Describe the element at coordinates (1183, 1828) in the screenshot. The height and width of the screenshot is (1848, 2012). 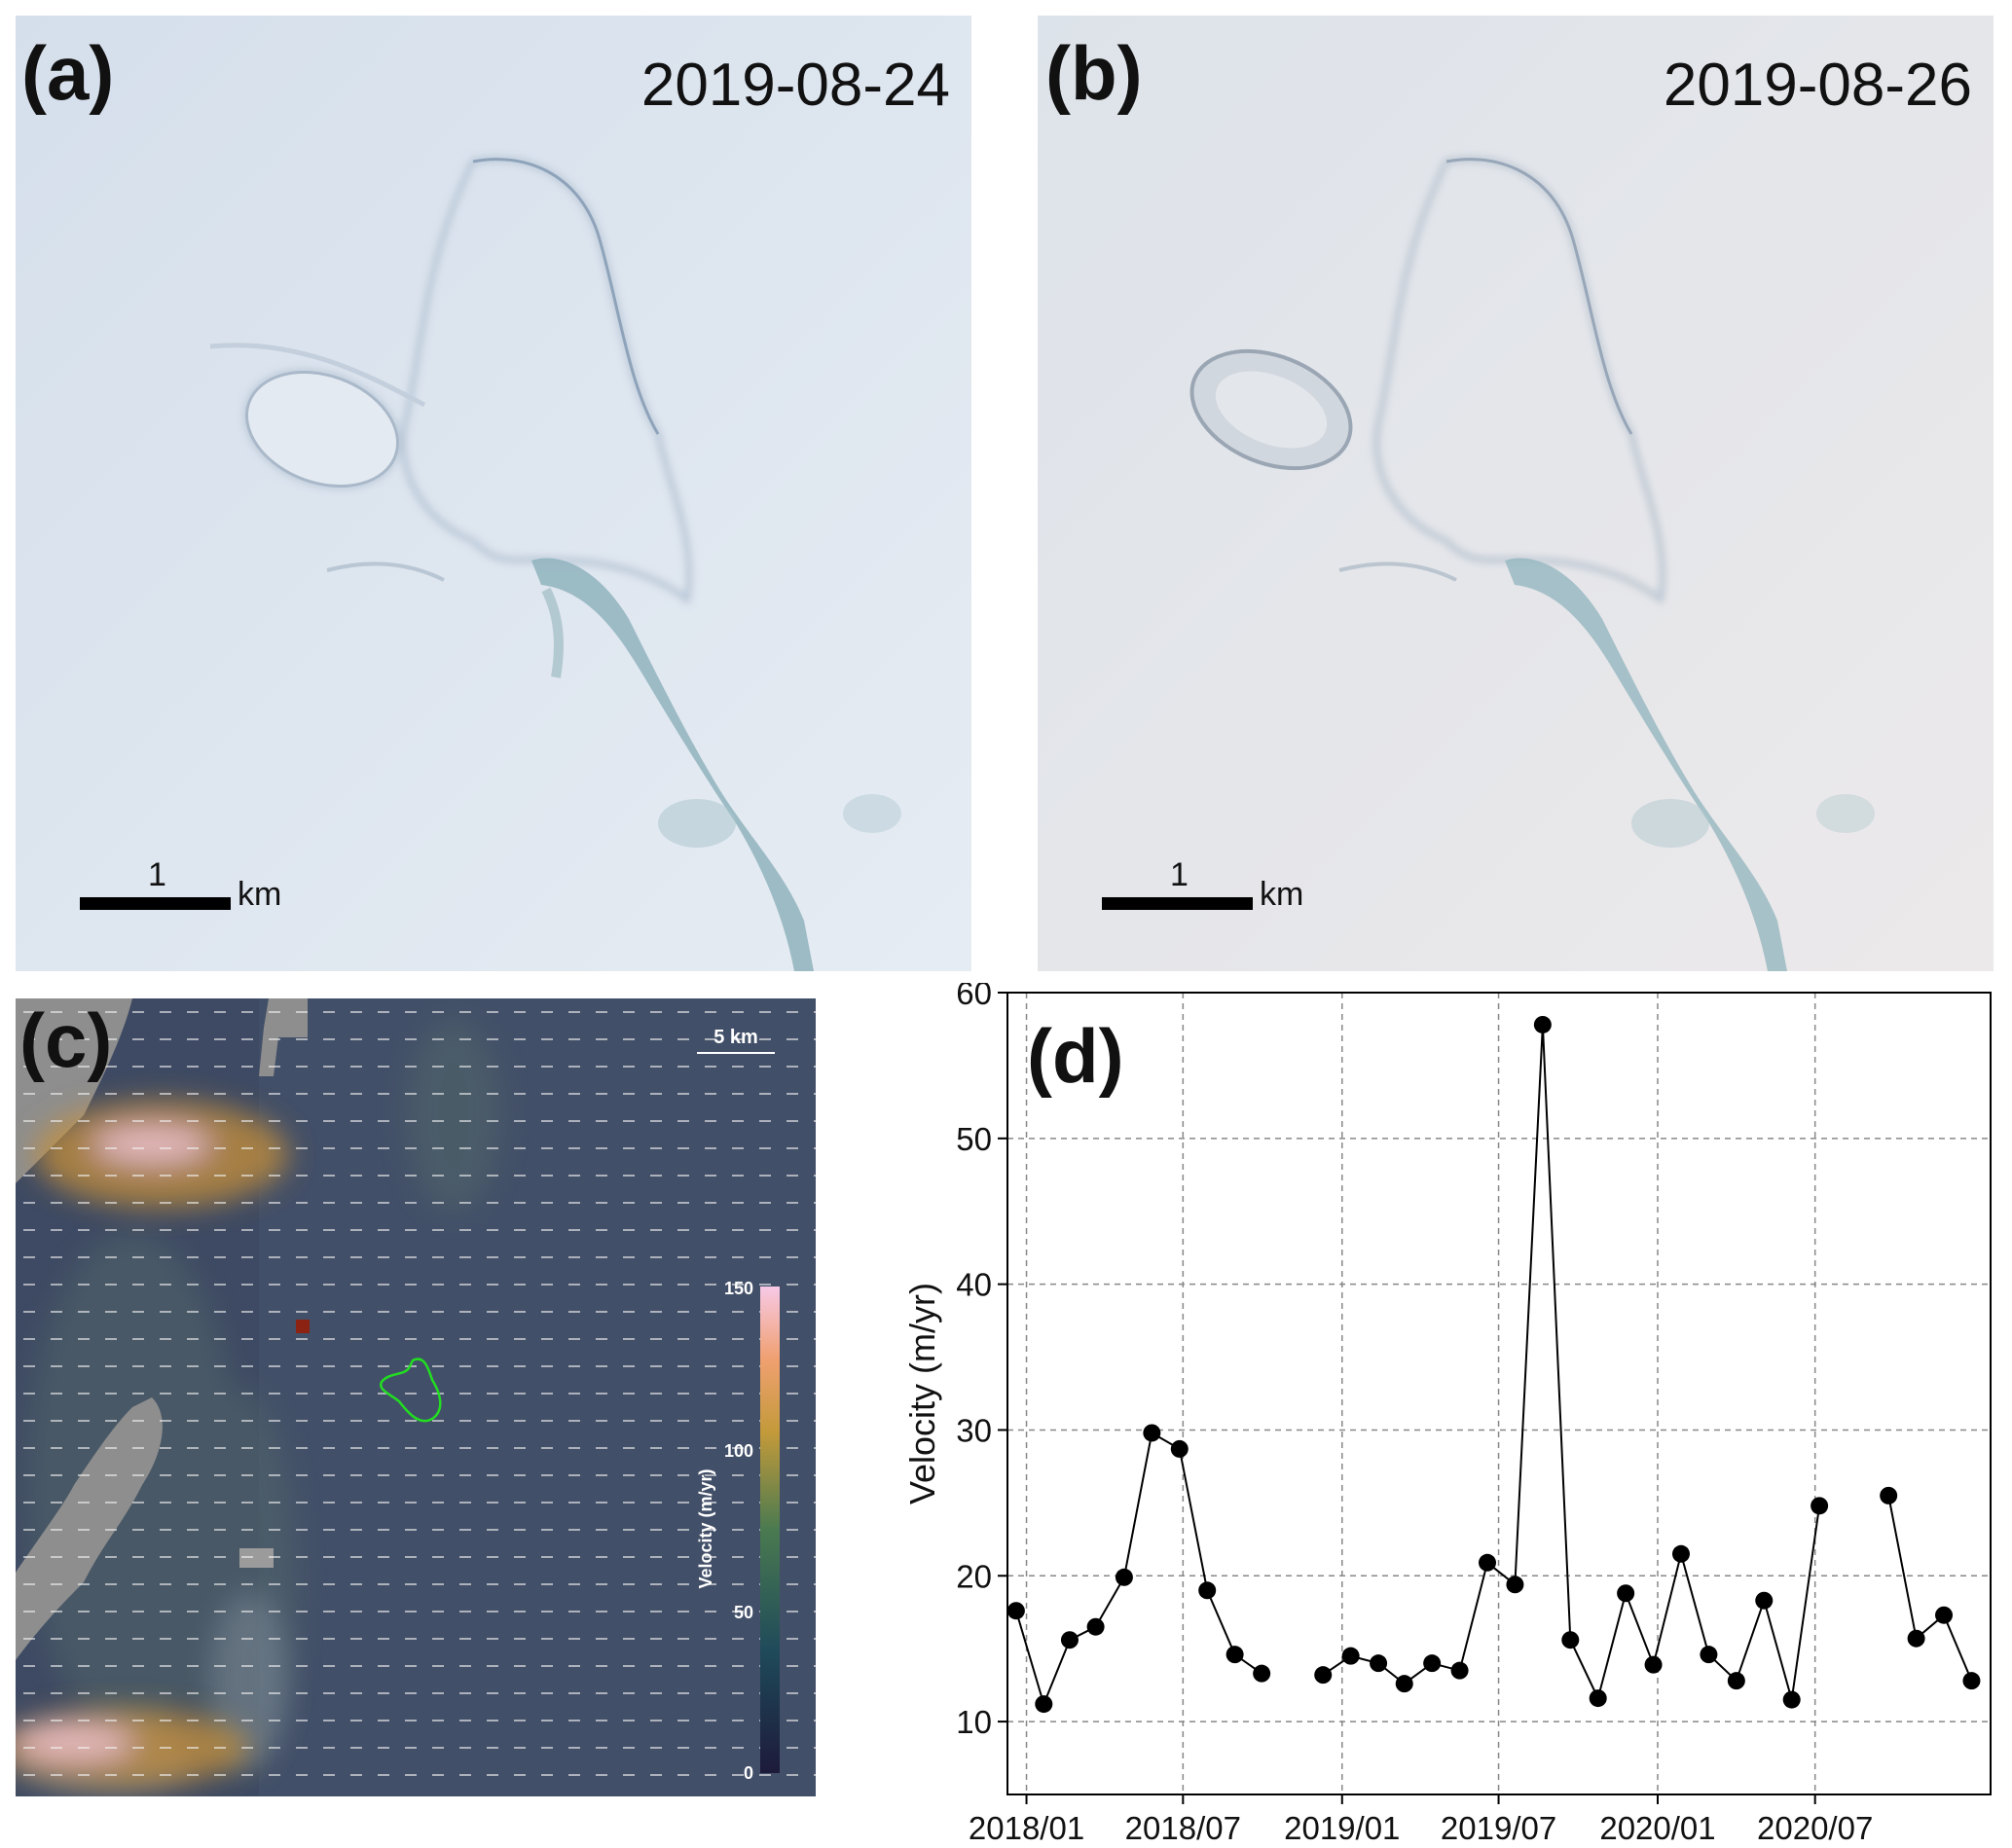
I see `x-tick-label: 2018/07` at that location.